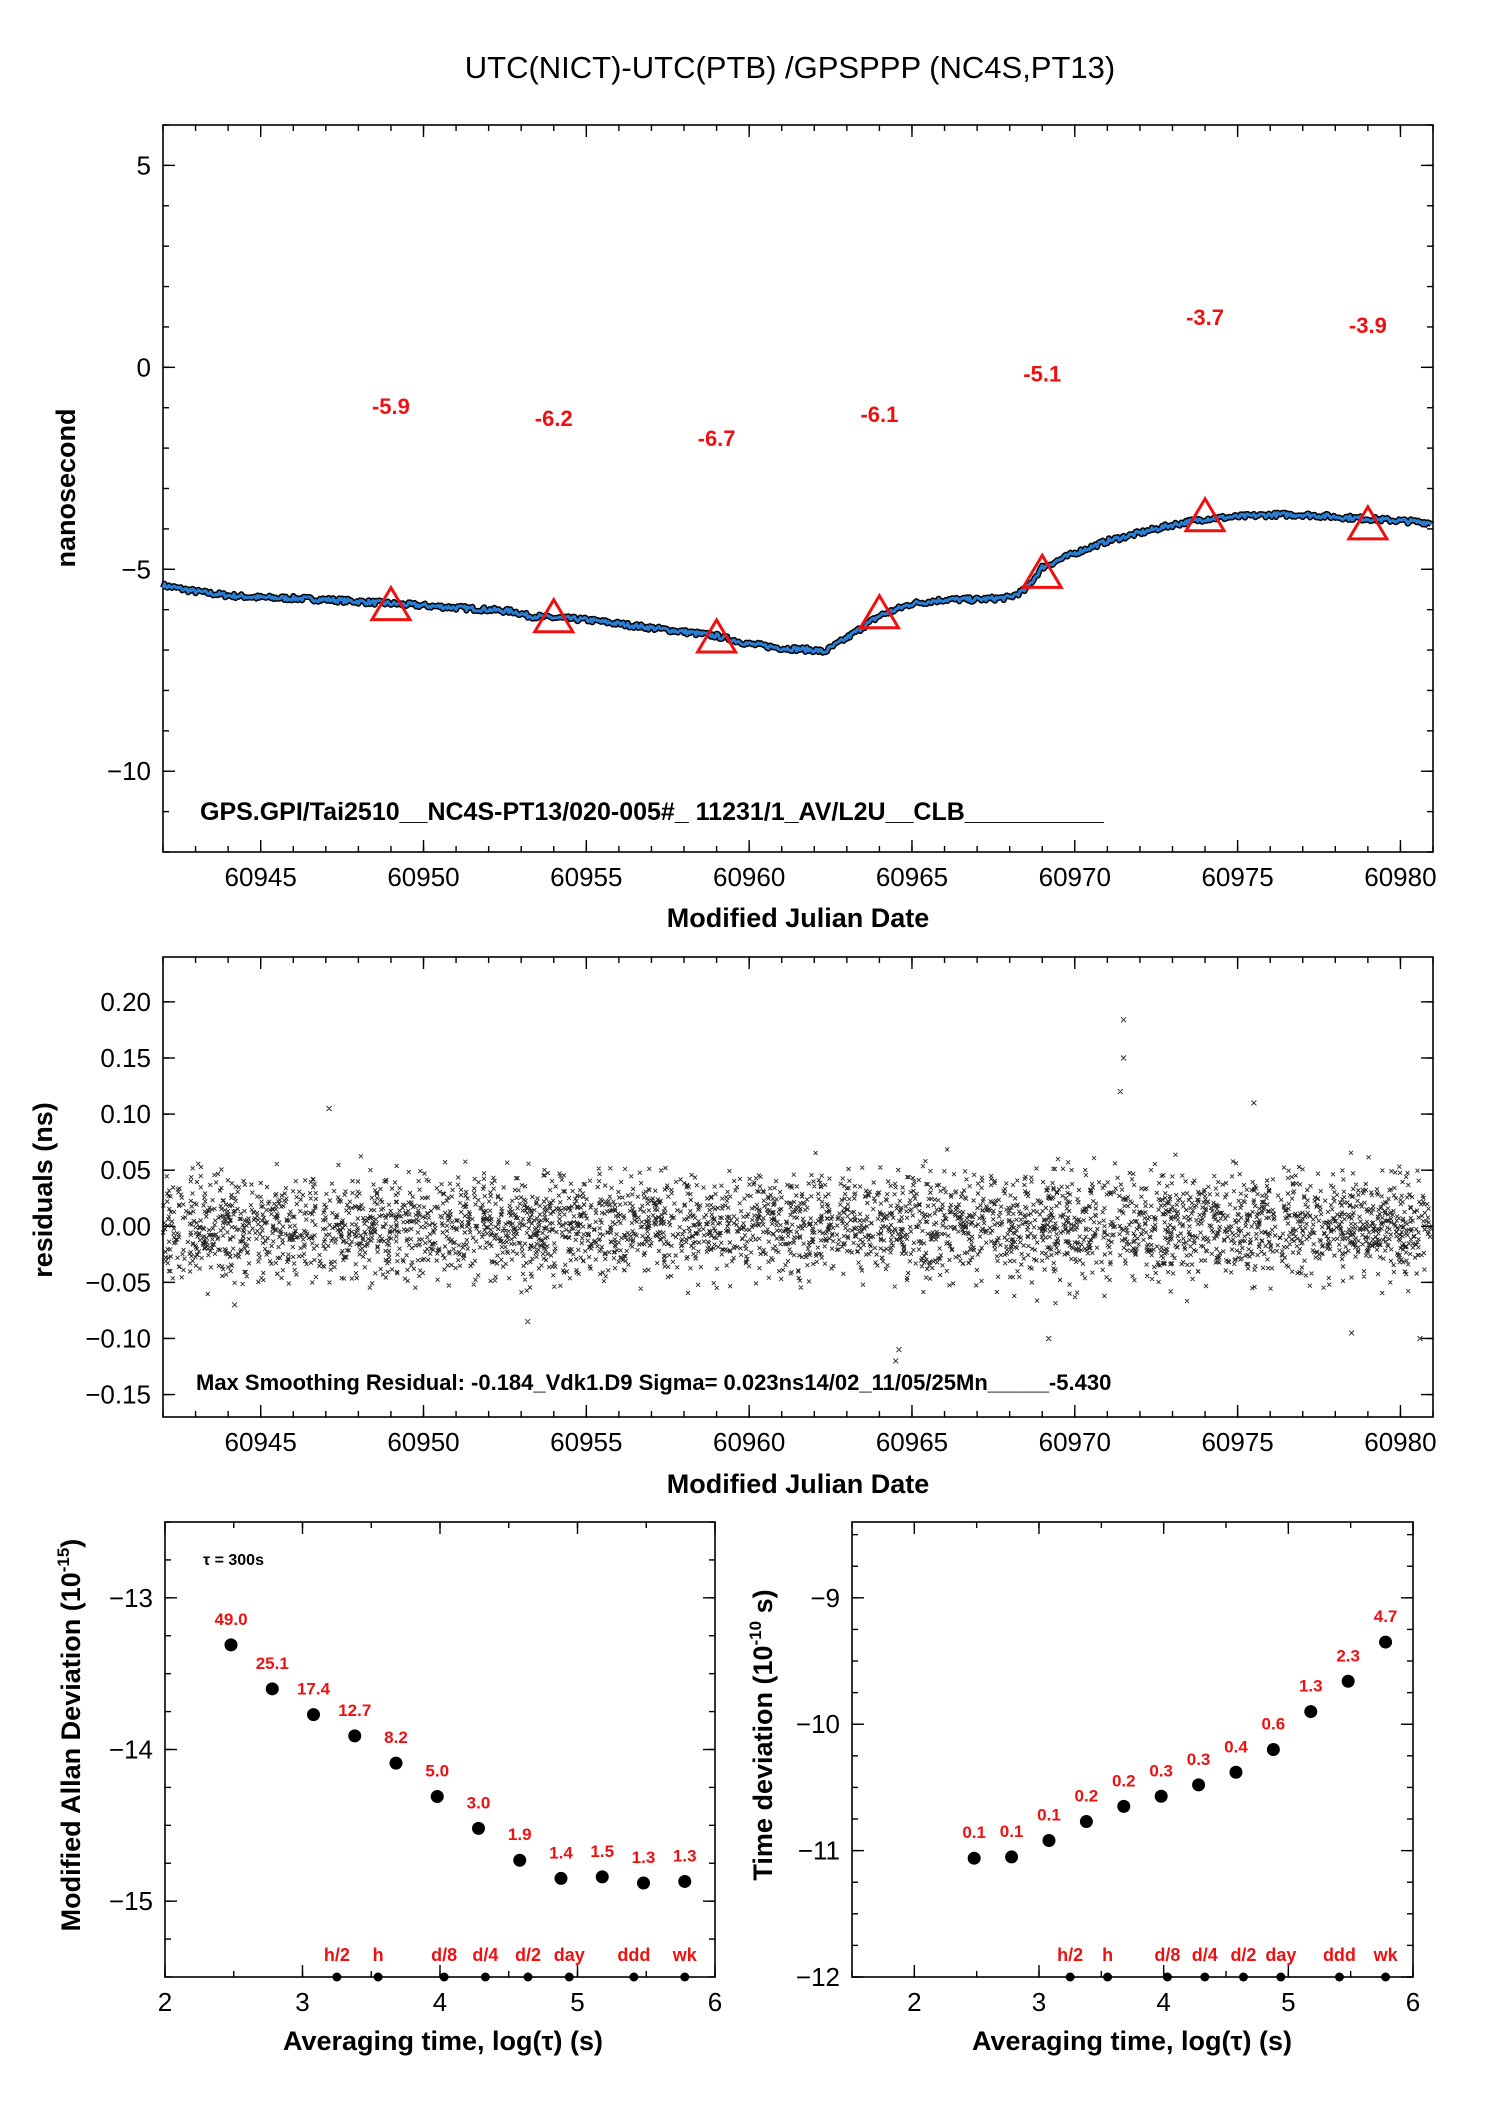 The width and height of the screenshot is (1488, 2105). What do you see at coordinates (1237, 1442) in the screenshot?
I see `residuals-xtick-label: 60975` at bounding box center [1237, 1442].